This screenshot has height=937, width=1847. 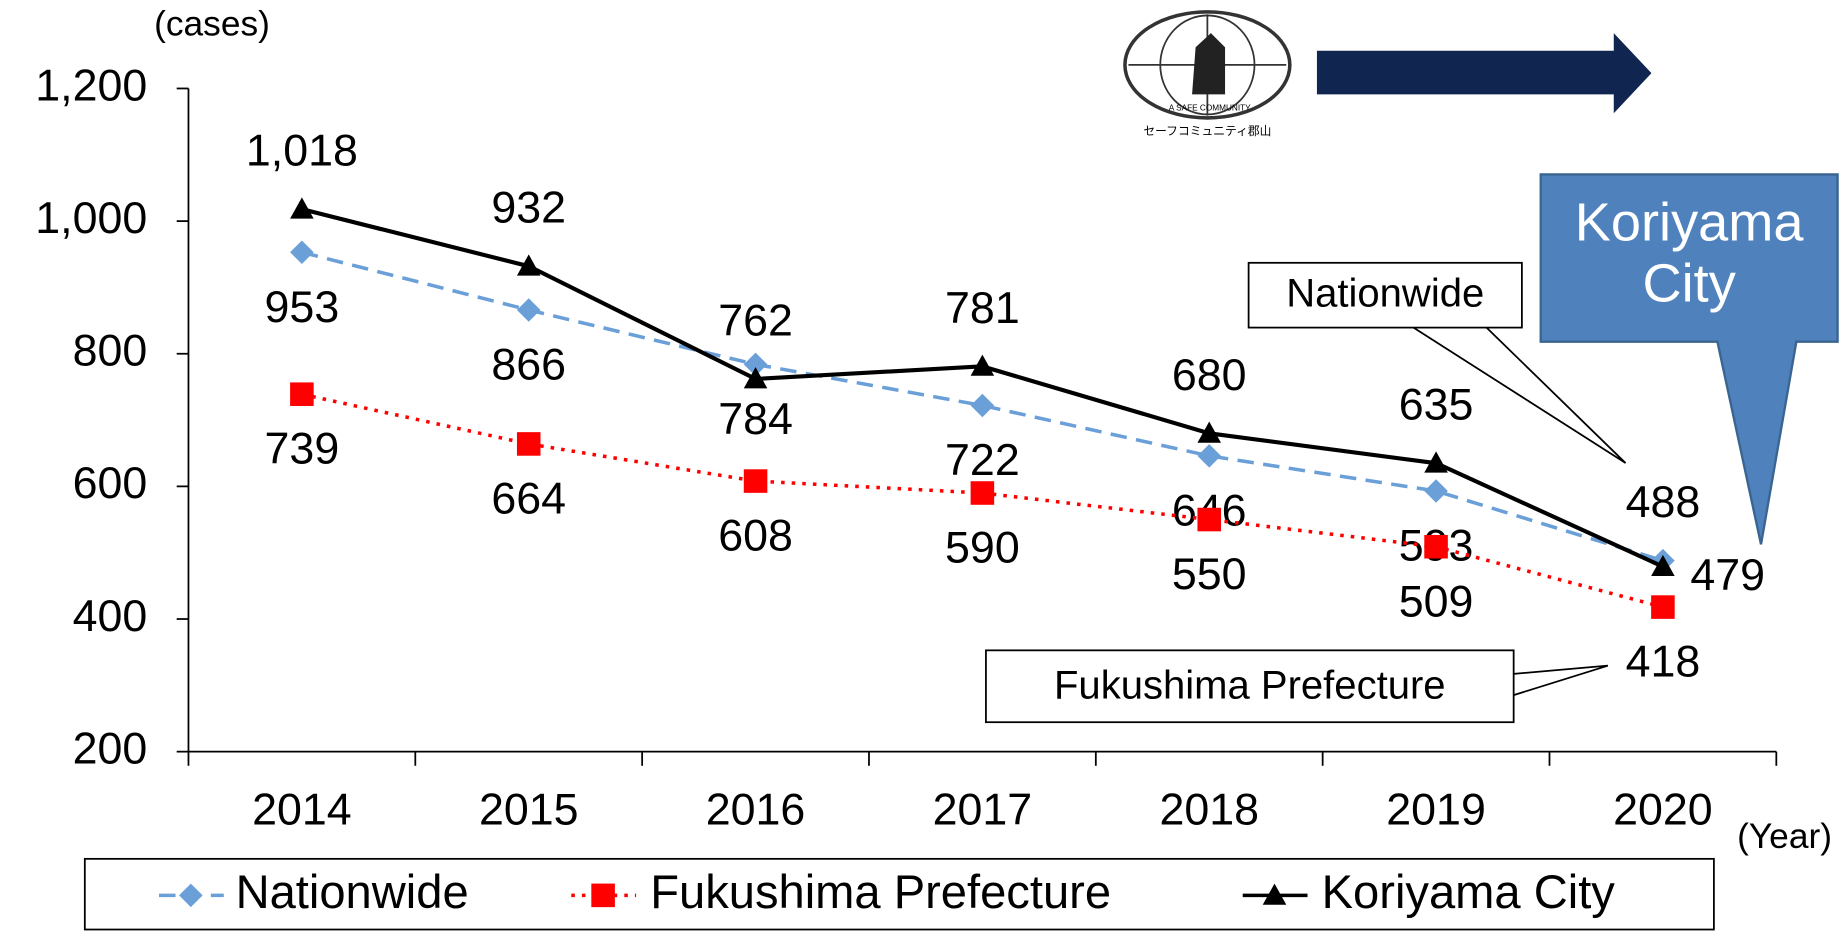 I want to click on legend, so click(x=899, y=894).